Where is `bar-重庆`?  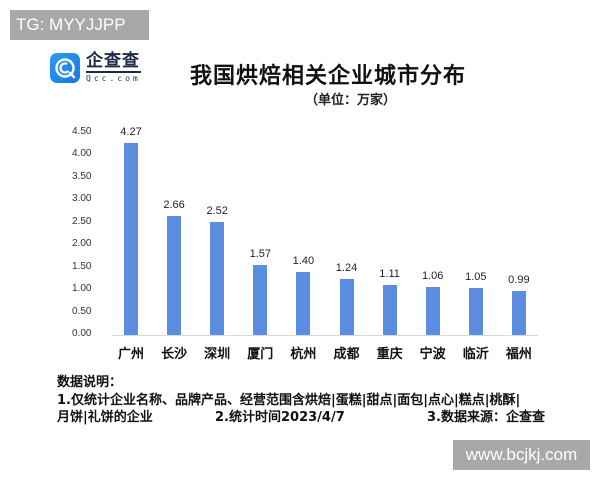 bar-重庆 is located at coordinates (389, 310).